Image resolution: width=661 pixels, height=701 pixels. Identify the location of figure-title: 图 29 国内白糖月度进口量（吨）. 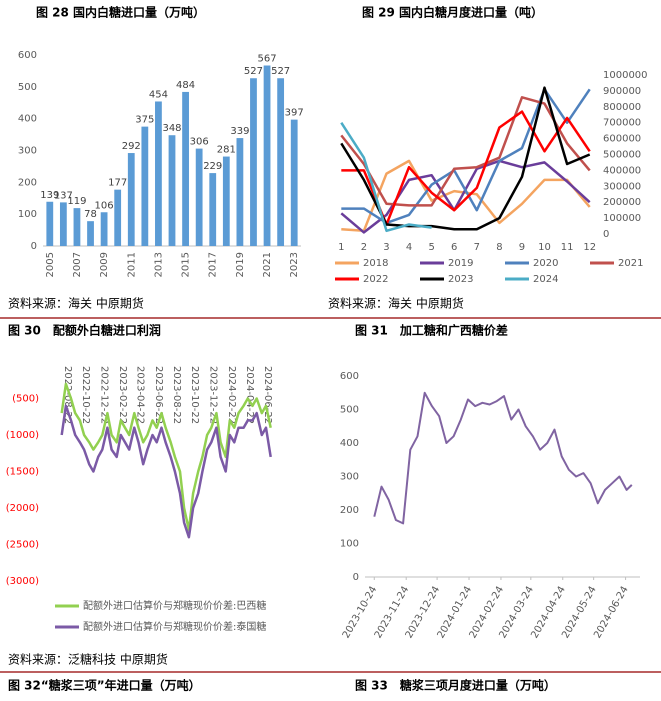
(452, 12).